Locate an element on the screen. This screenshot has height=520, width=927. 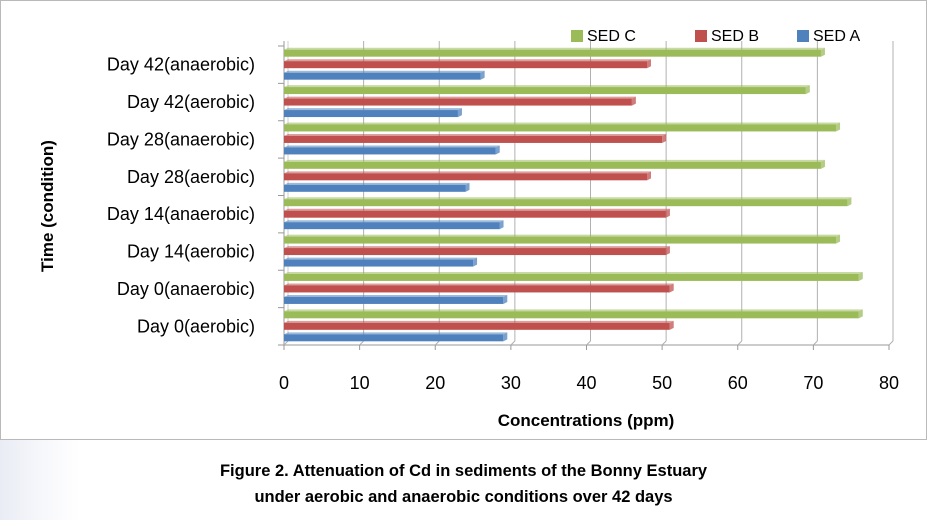
x-tick-label: 30 is located at coordinates (511, 383).